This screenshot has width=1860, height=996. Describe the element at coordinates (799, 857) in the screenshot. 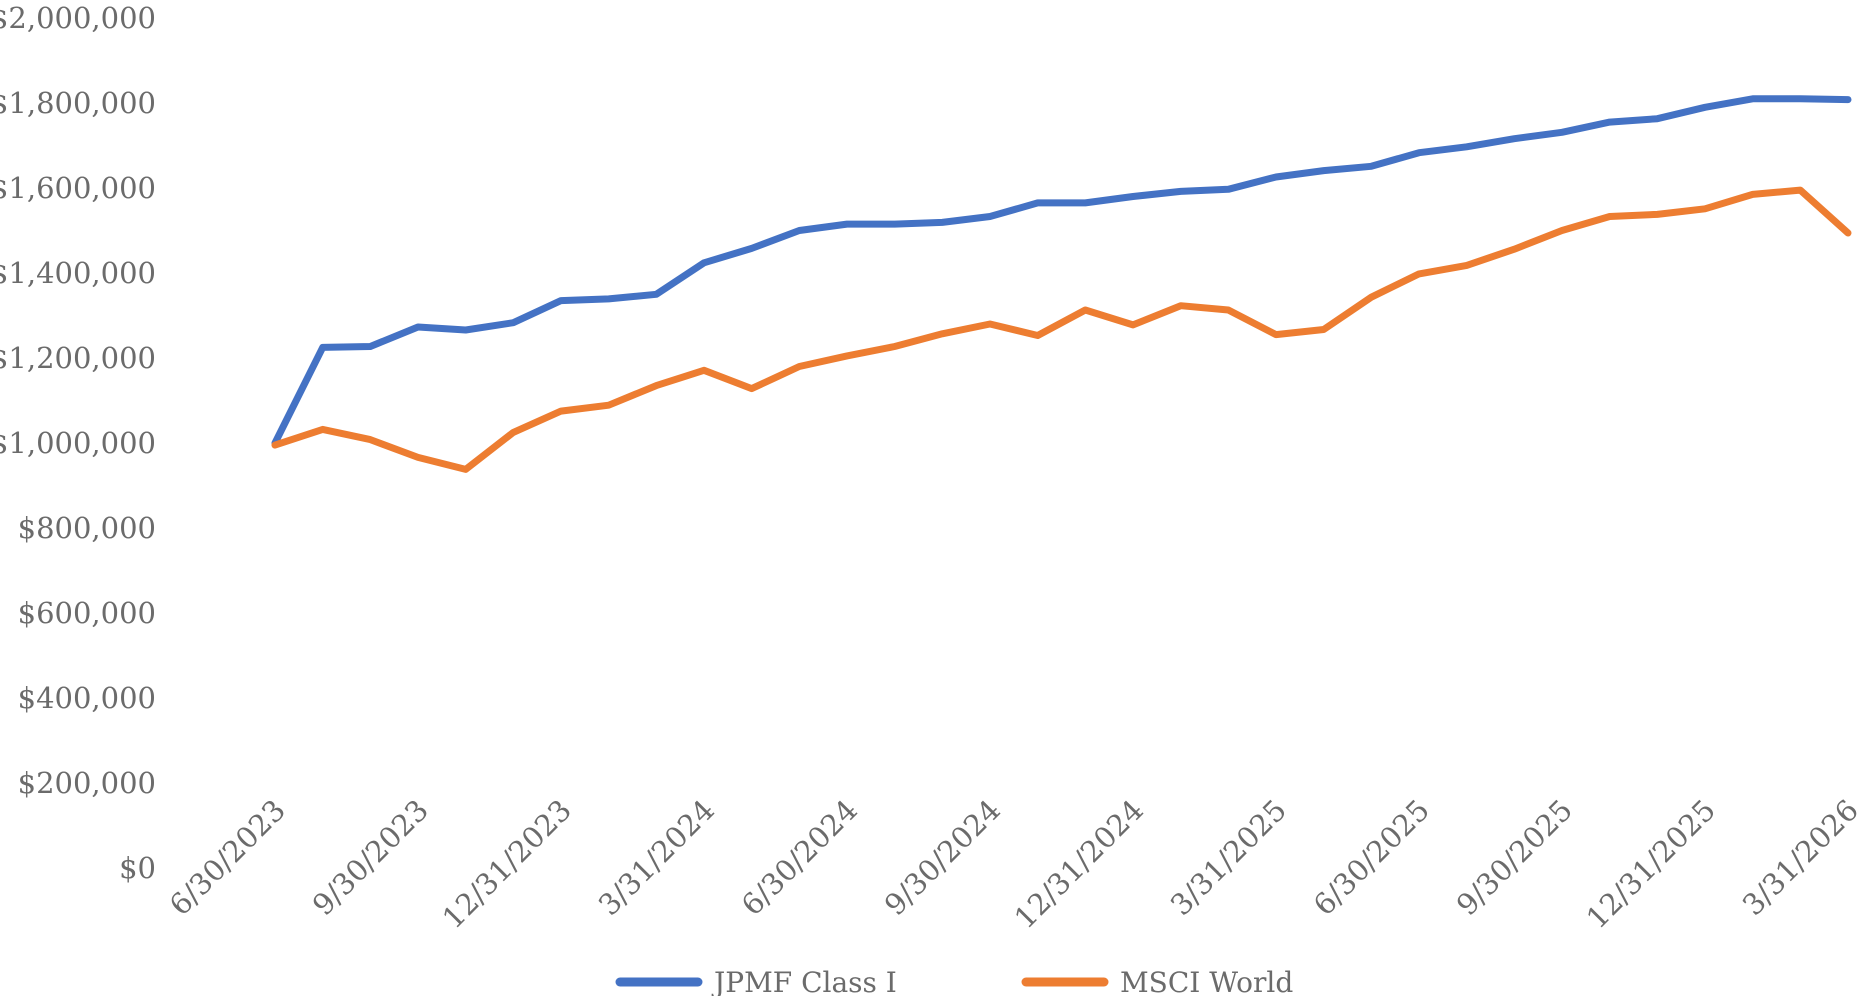

I see `x-tick-label: 6/30/2024` at that location.